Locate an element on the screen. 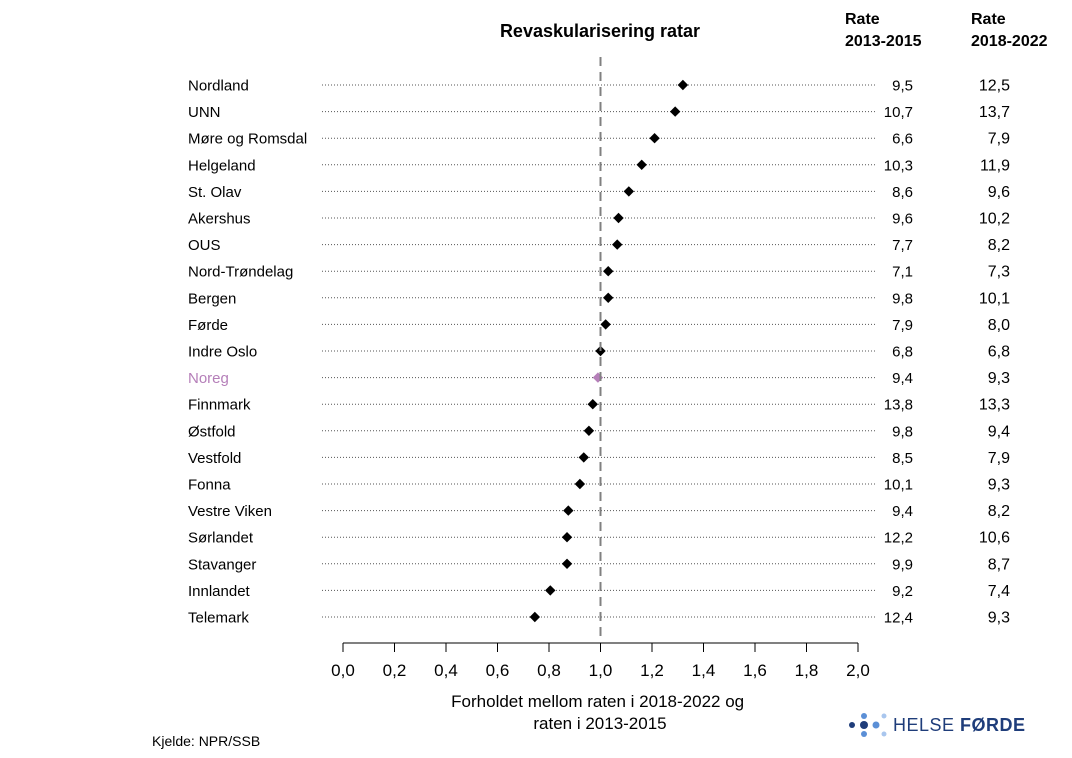 Image resolution: width=1072 pixels, height=758 pixels. region-label: Østfold is located at coordinates (212, 431).